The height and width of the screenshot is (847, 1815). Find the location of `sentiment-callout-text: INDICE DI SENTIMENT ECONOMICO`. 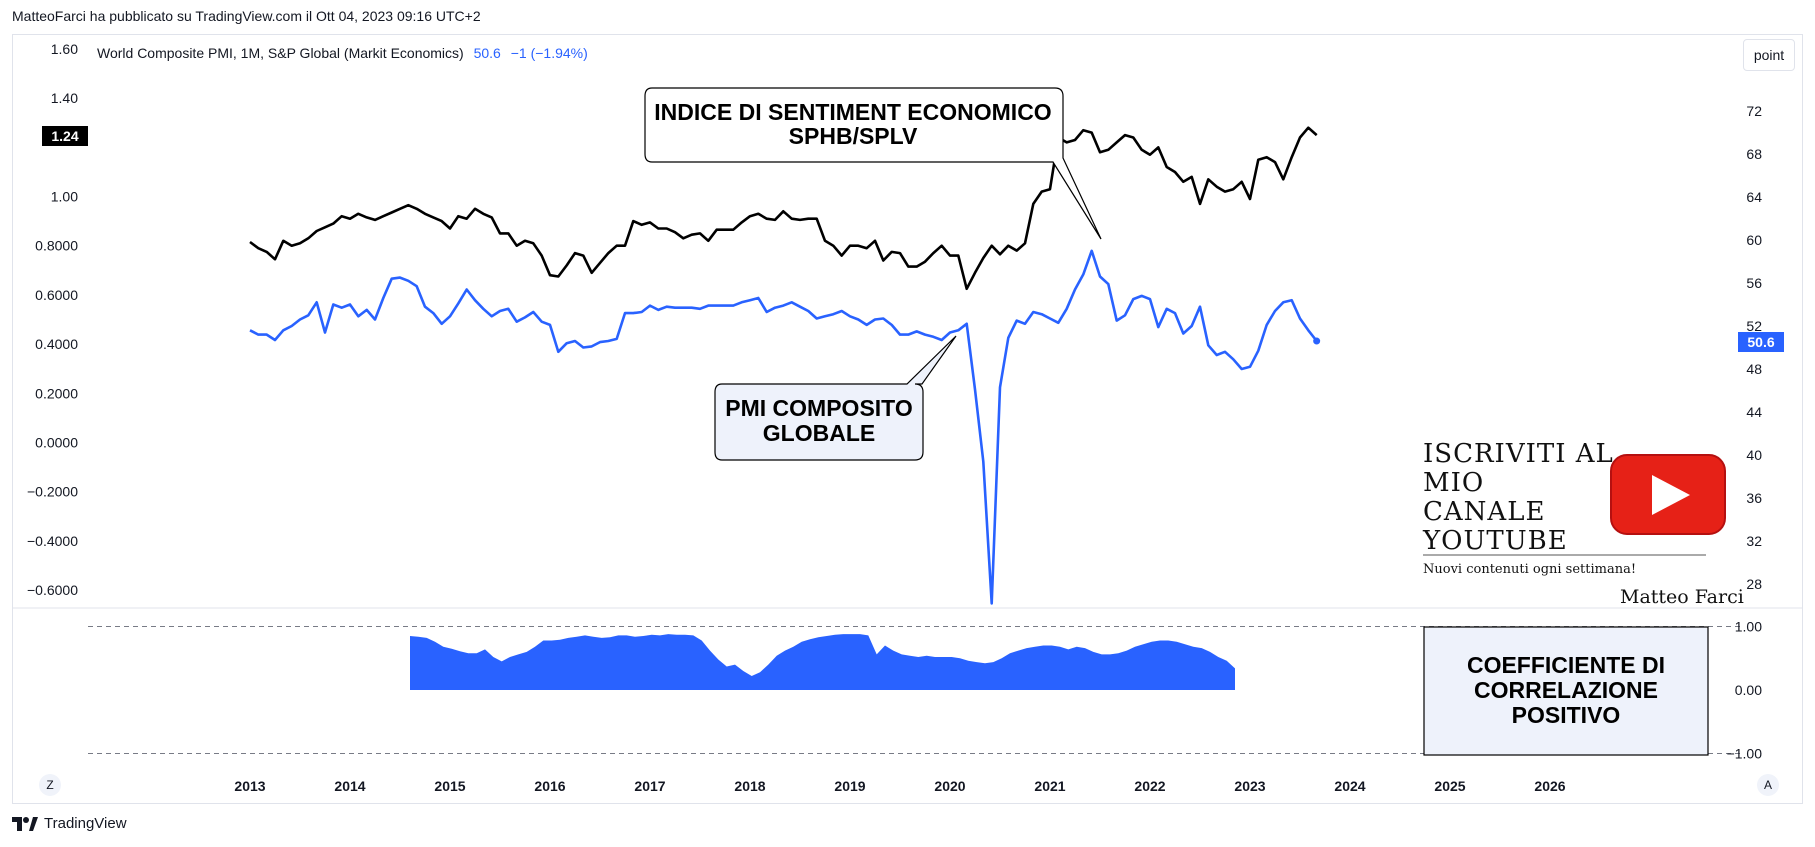

sentiment-callout-text: INDICE DI SENTIMENT ECONOMICO is located at coordinates (852, 112).